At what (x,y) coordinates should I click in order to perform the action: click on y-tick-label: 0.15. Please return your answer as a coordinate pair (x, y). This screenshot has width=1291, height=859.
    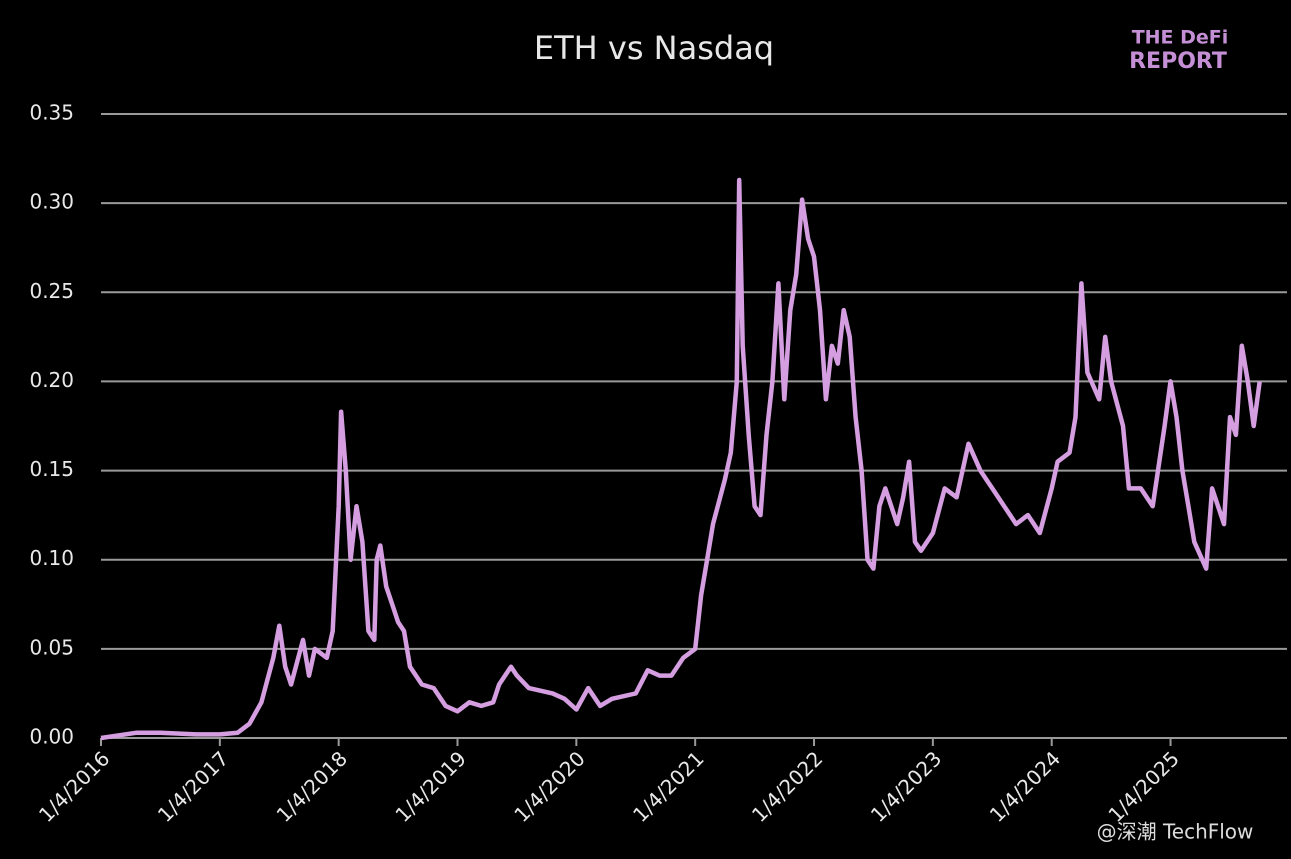
    Looking at the image, I should click on (51, 469).